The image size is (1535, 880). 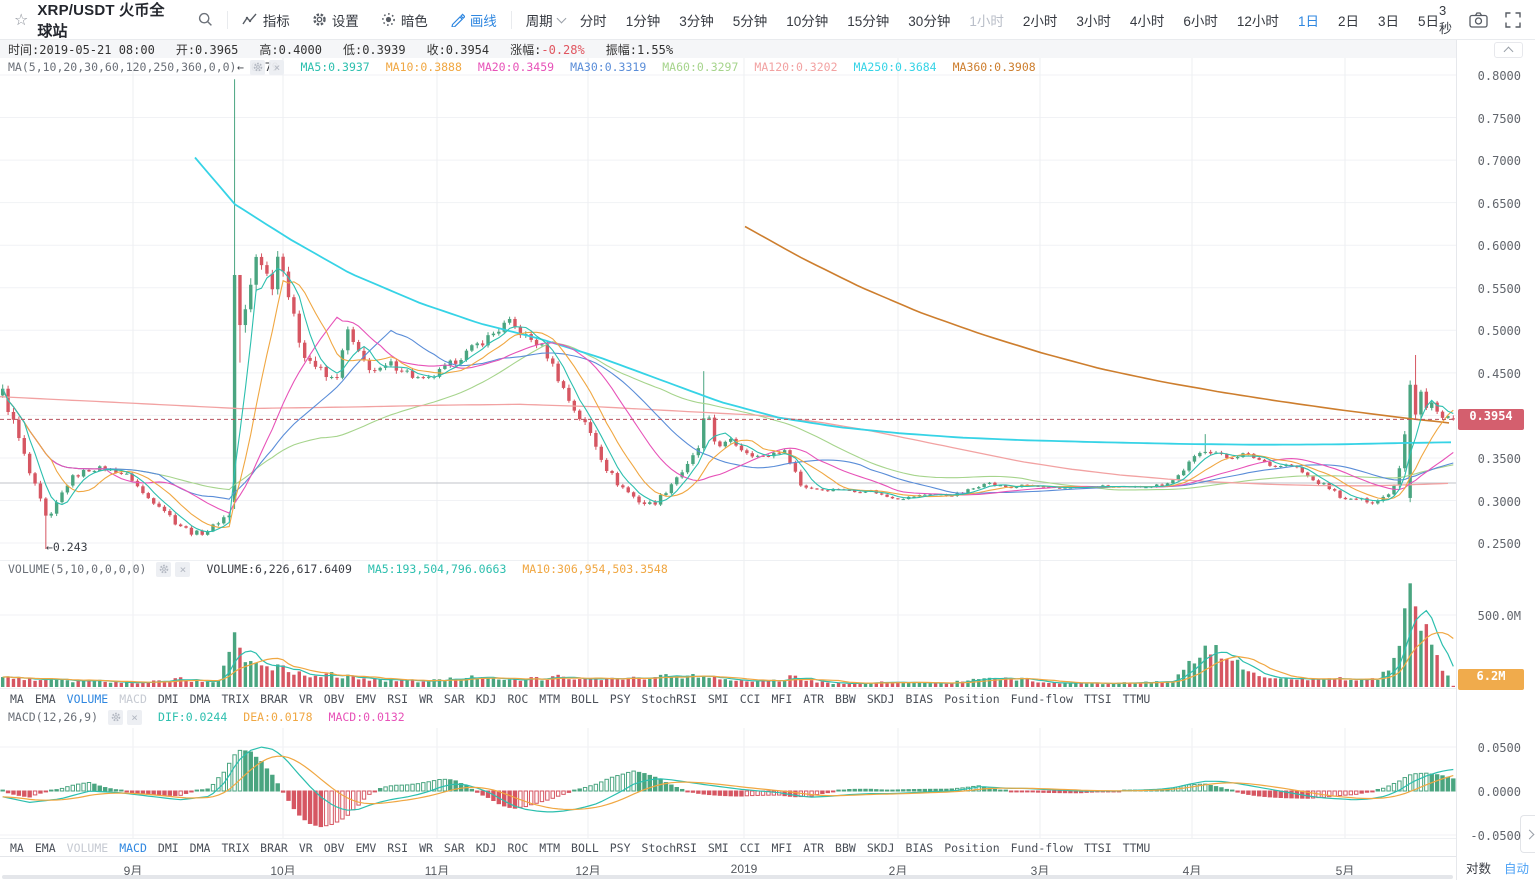 I want to click on search-icon, so click(x=205, y=19).